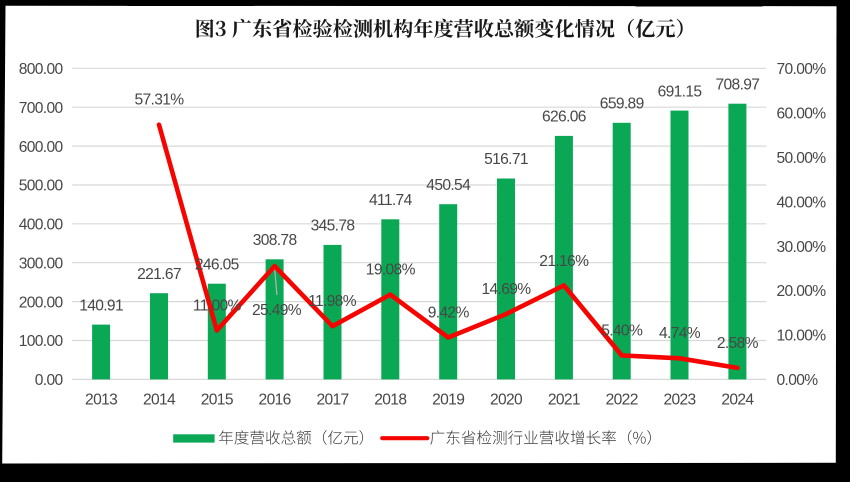 This screenshot has height=482, width=850. What do you see at coordinates (802, 247) in the screenshot?
I see `svg-text: 30.00%` at bounding box center [802, 247].